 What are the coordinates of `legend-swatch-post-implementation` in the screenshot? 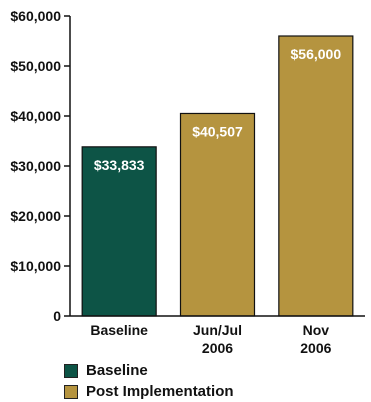 It's located at (71, 391).